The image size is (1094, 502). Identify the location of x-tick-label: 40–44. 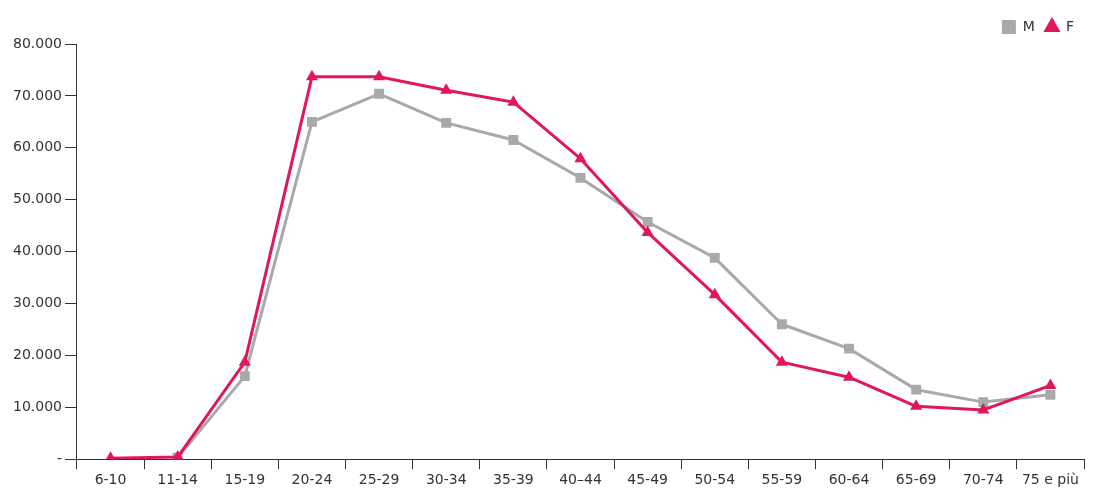
(580, 479).